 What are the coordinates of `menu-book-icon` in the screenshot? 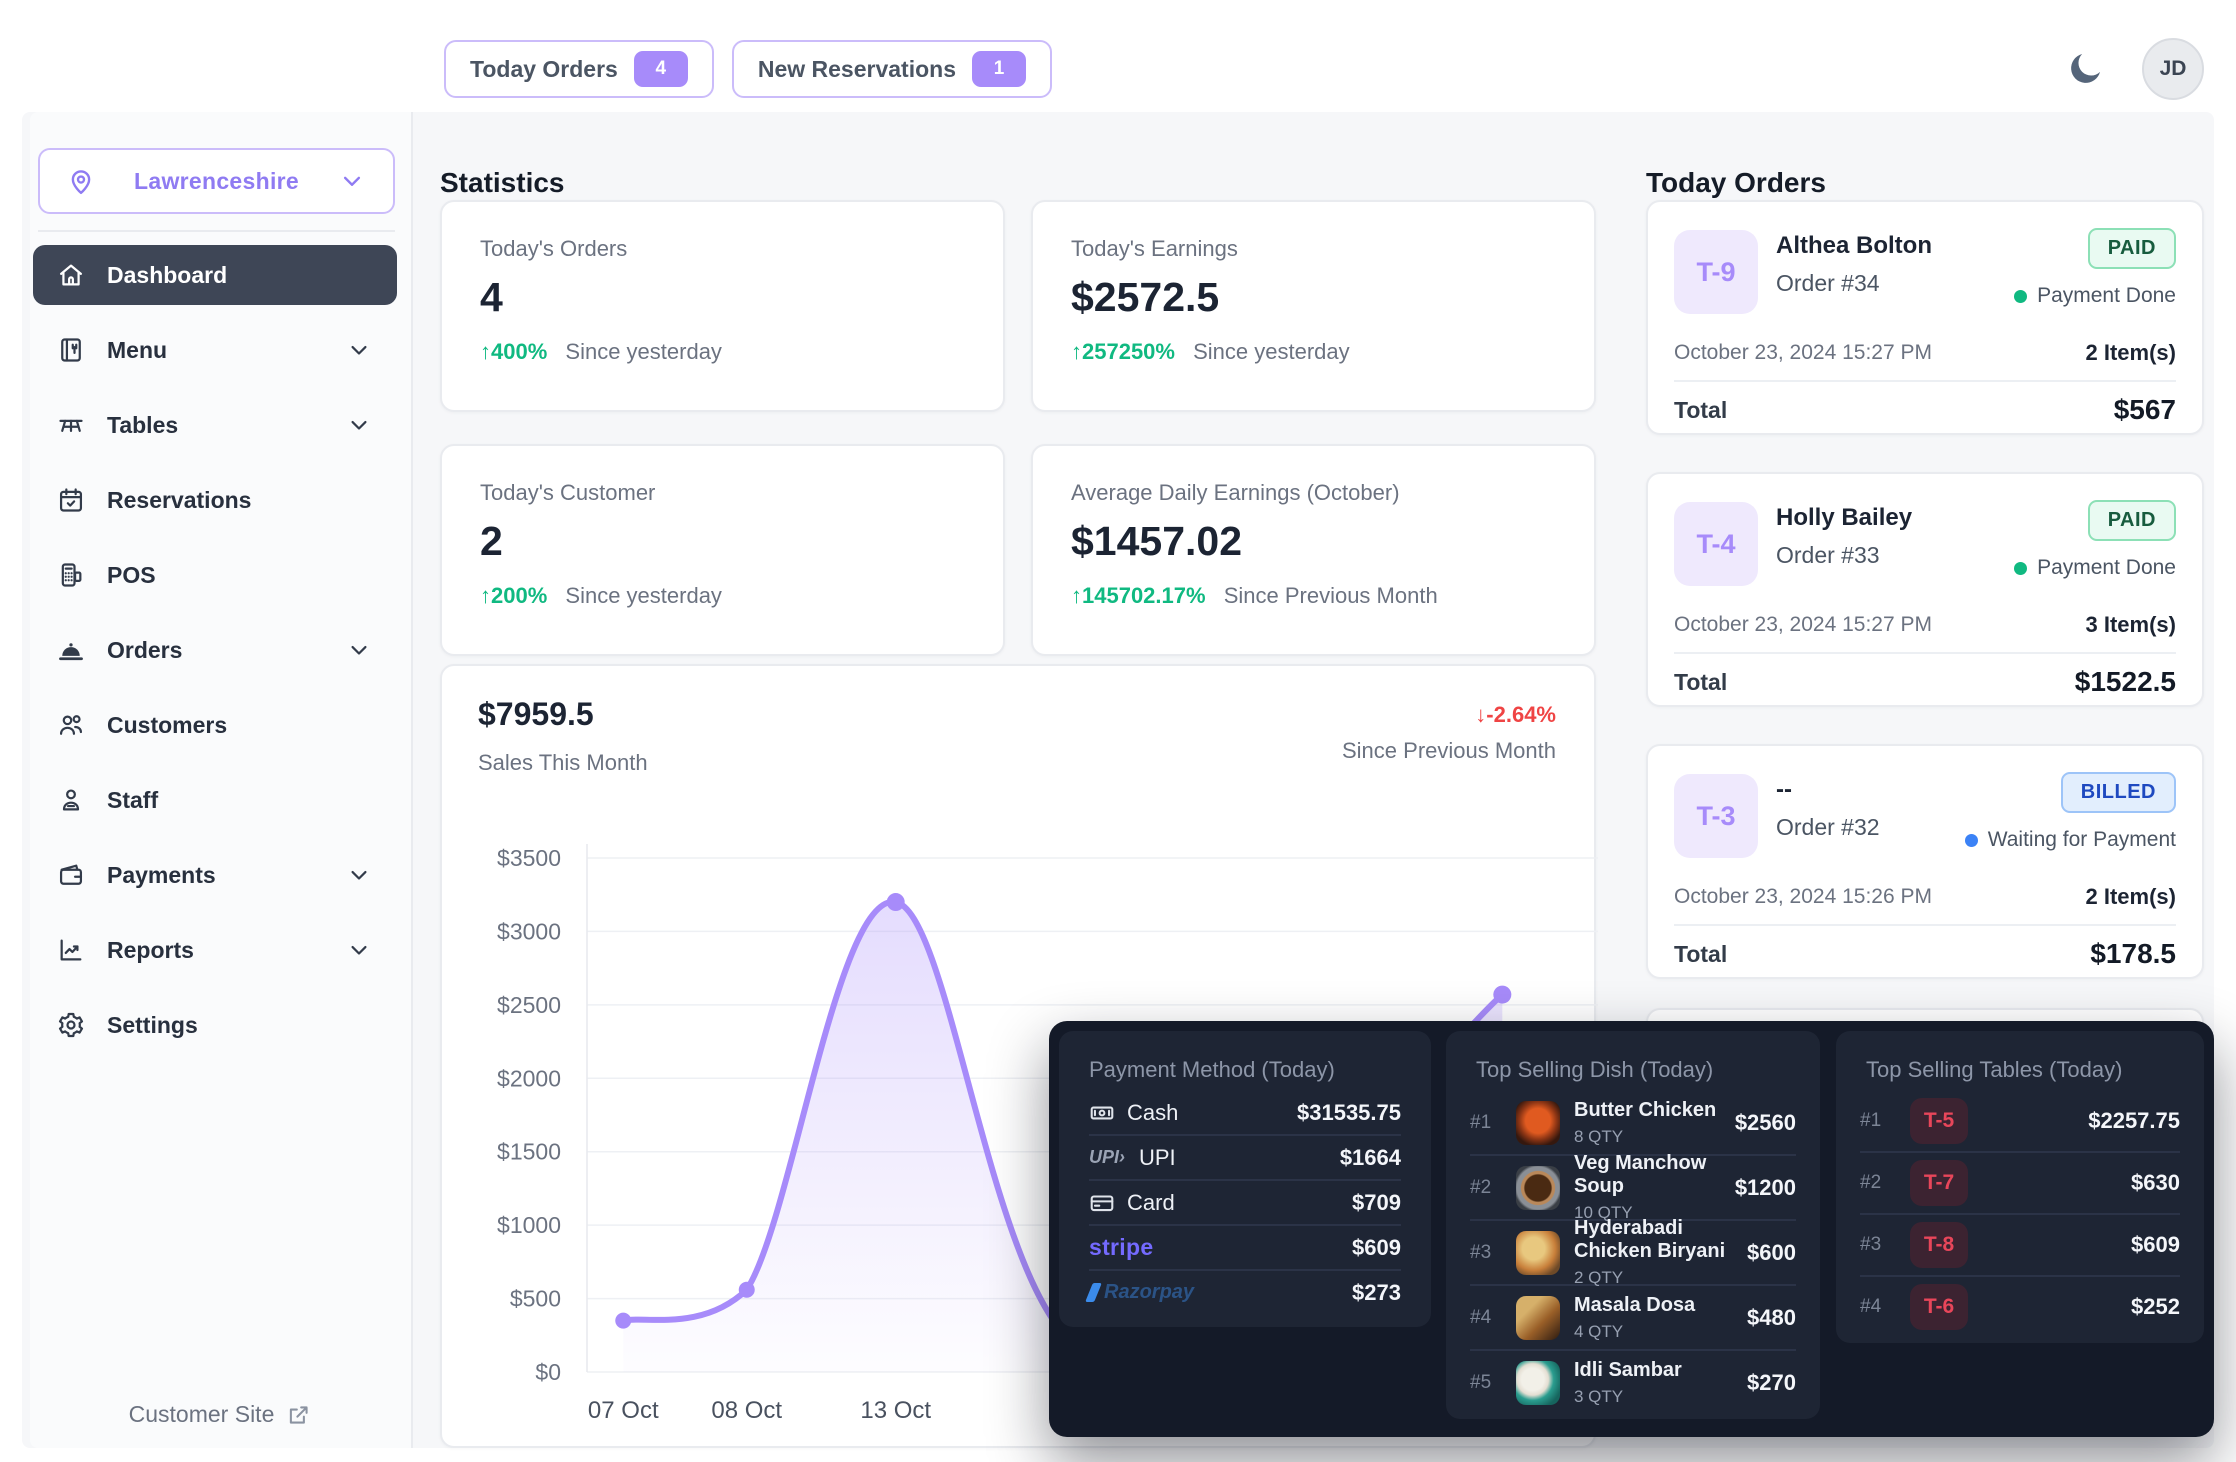 It's located at (71, 350).